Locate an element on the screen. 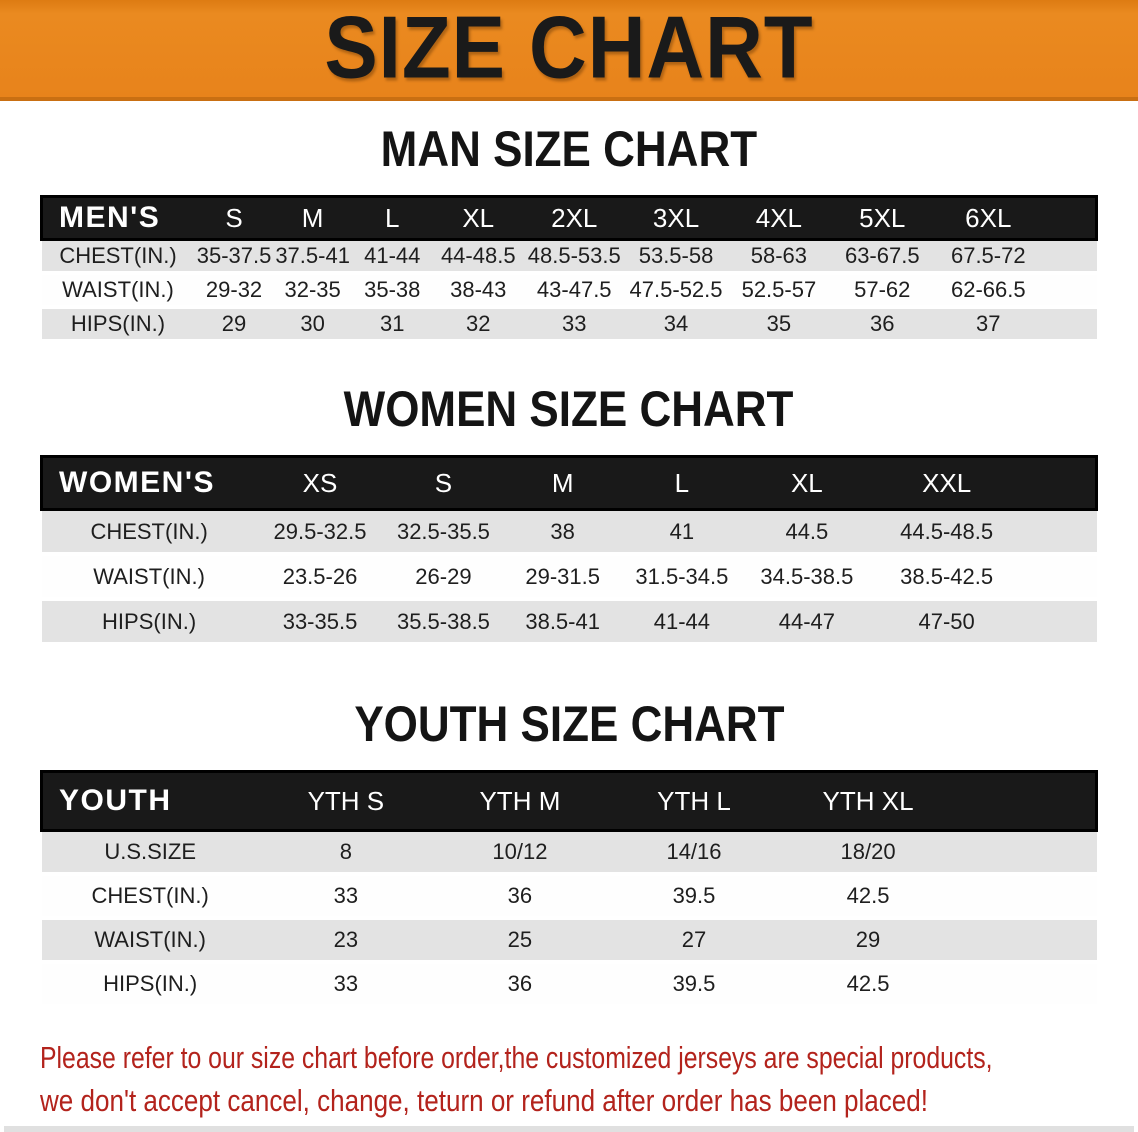 This screenshot has height=1132, width=1138. men-col-5xl: 5XL is located at coordinates (882, 218).